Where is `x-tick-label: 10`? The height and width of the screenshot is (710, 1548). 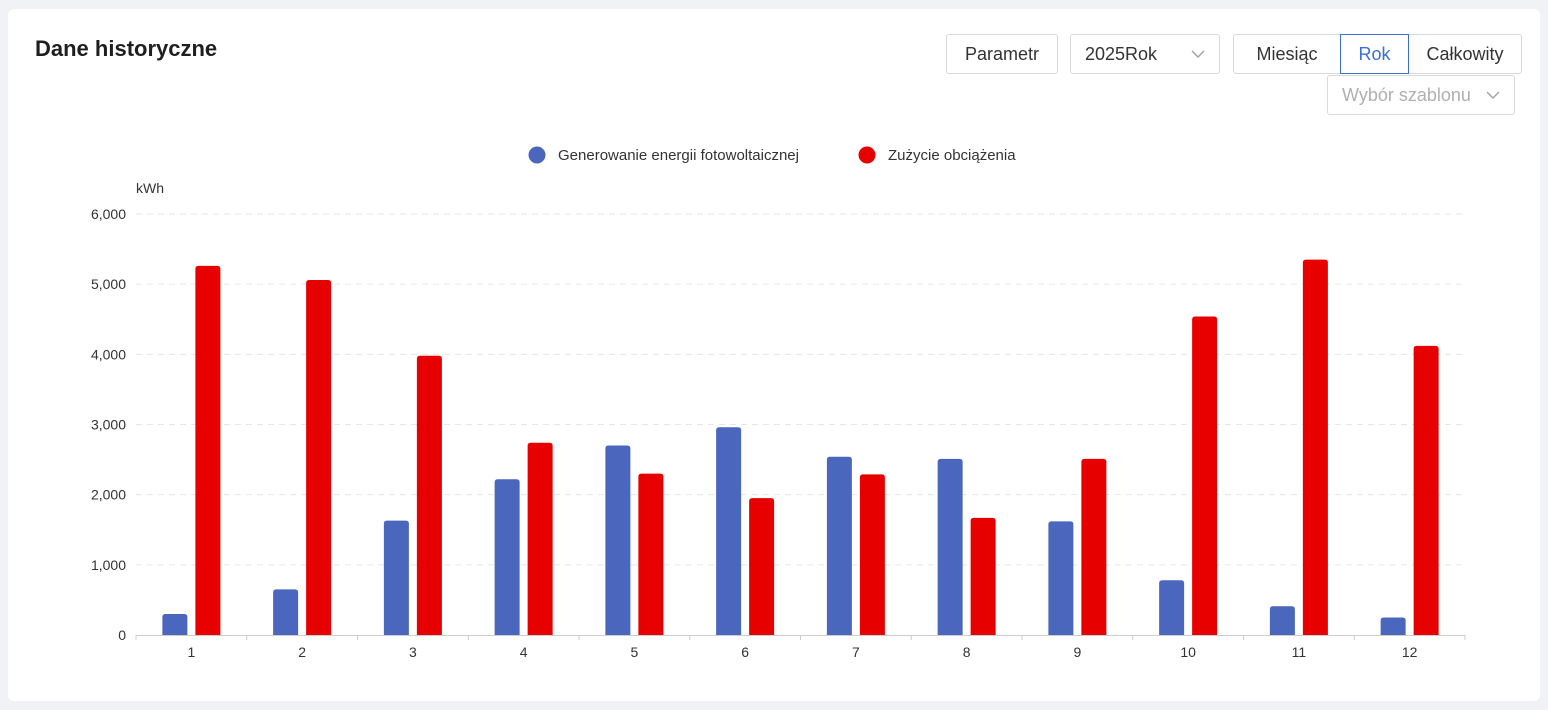
x-tick-label: 10 is located at coordinates (1188, 652).